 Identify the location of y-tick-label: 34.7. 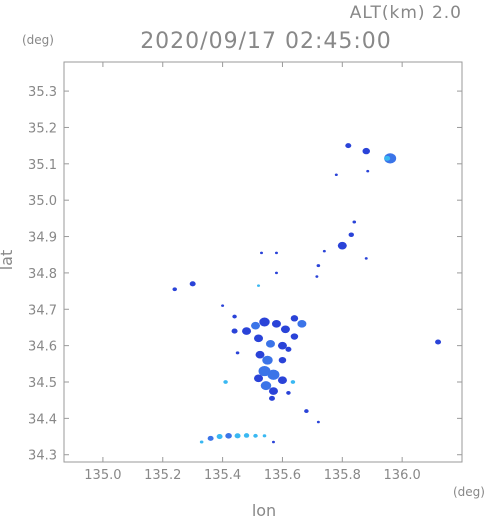
(42, 310).